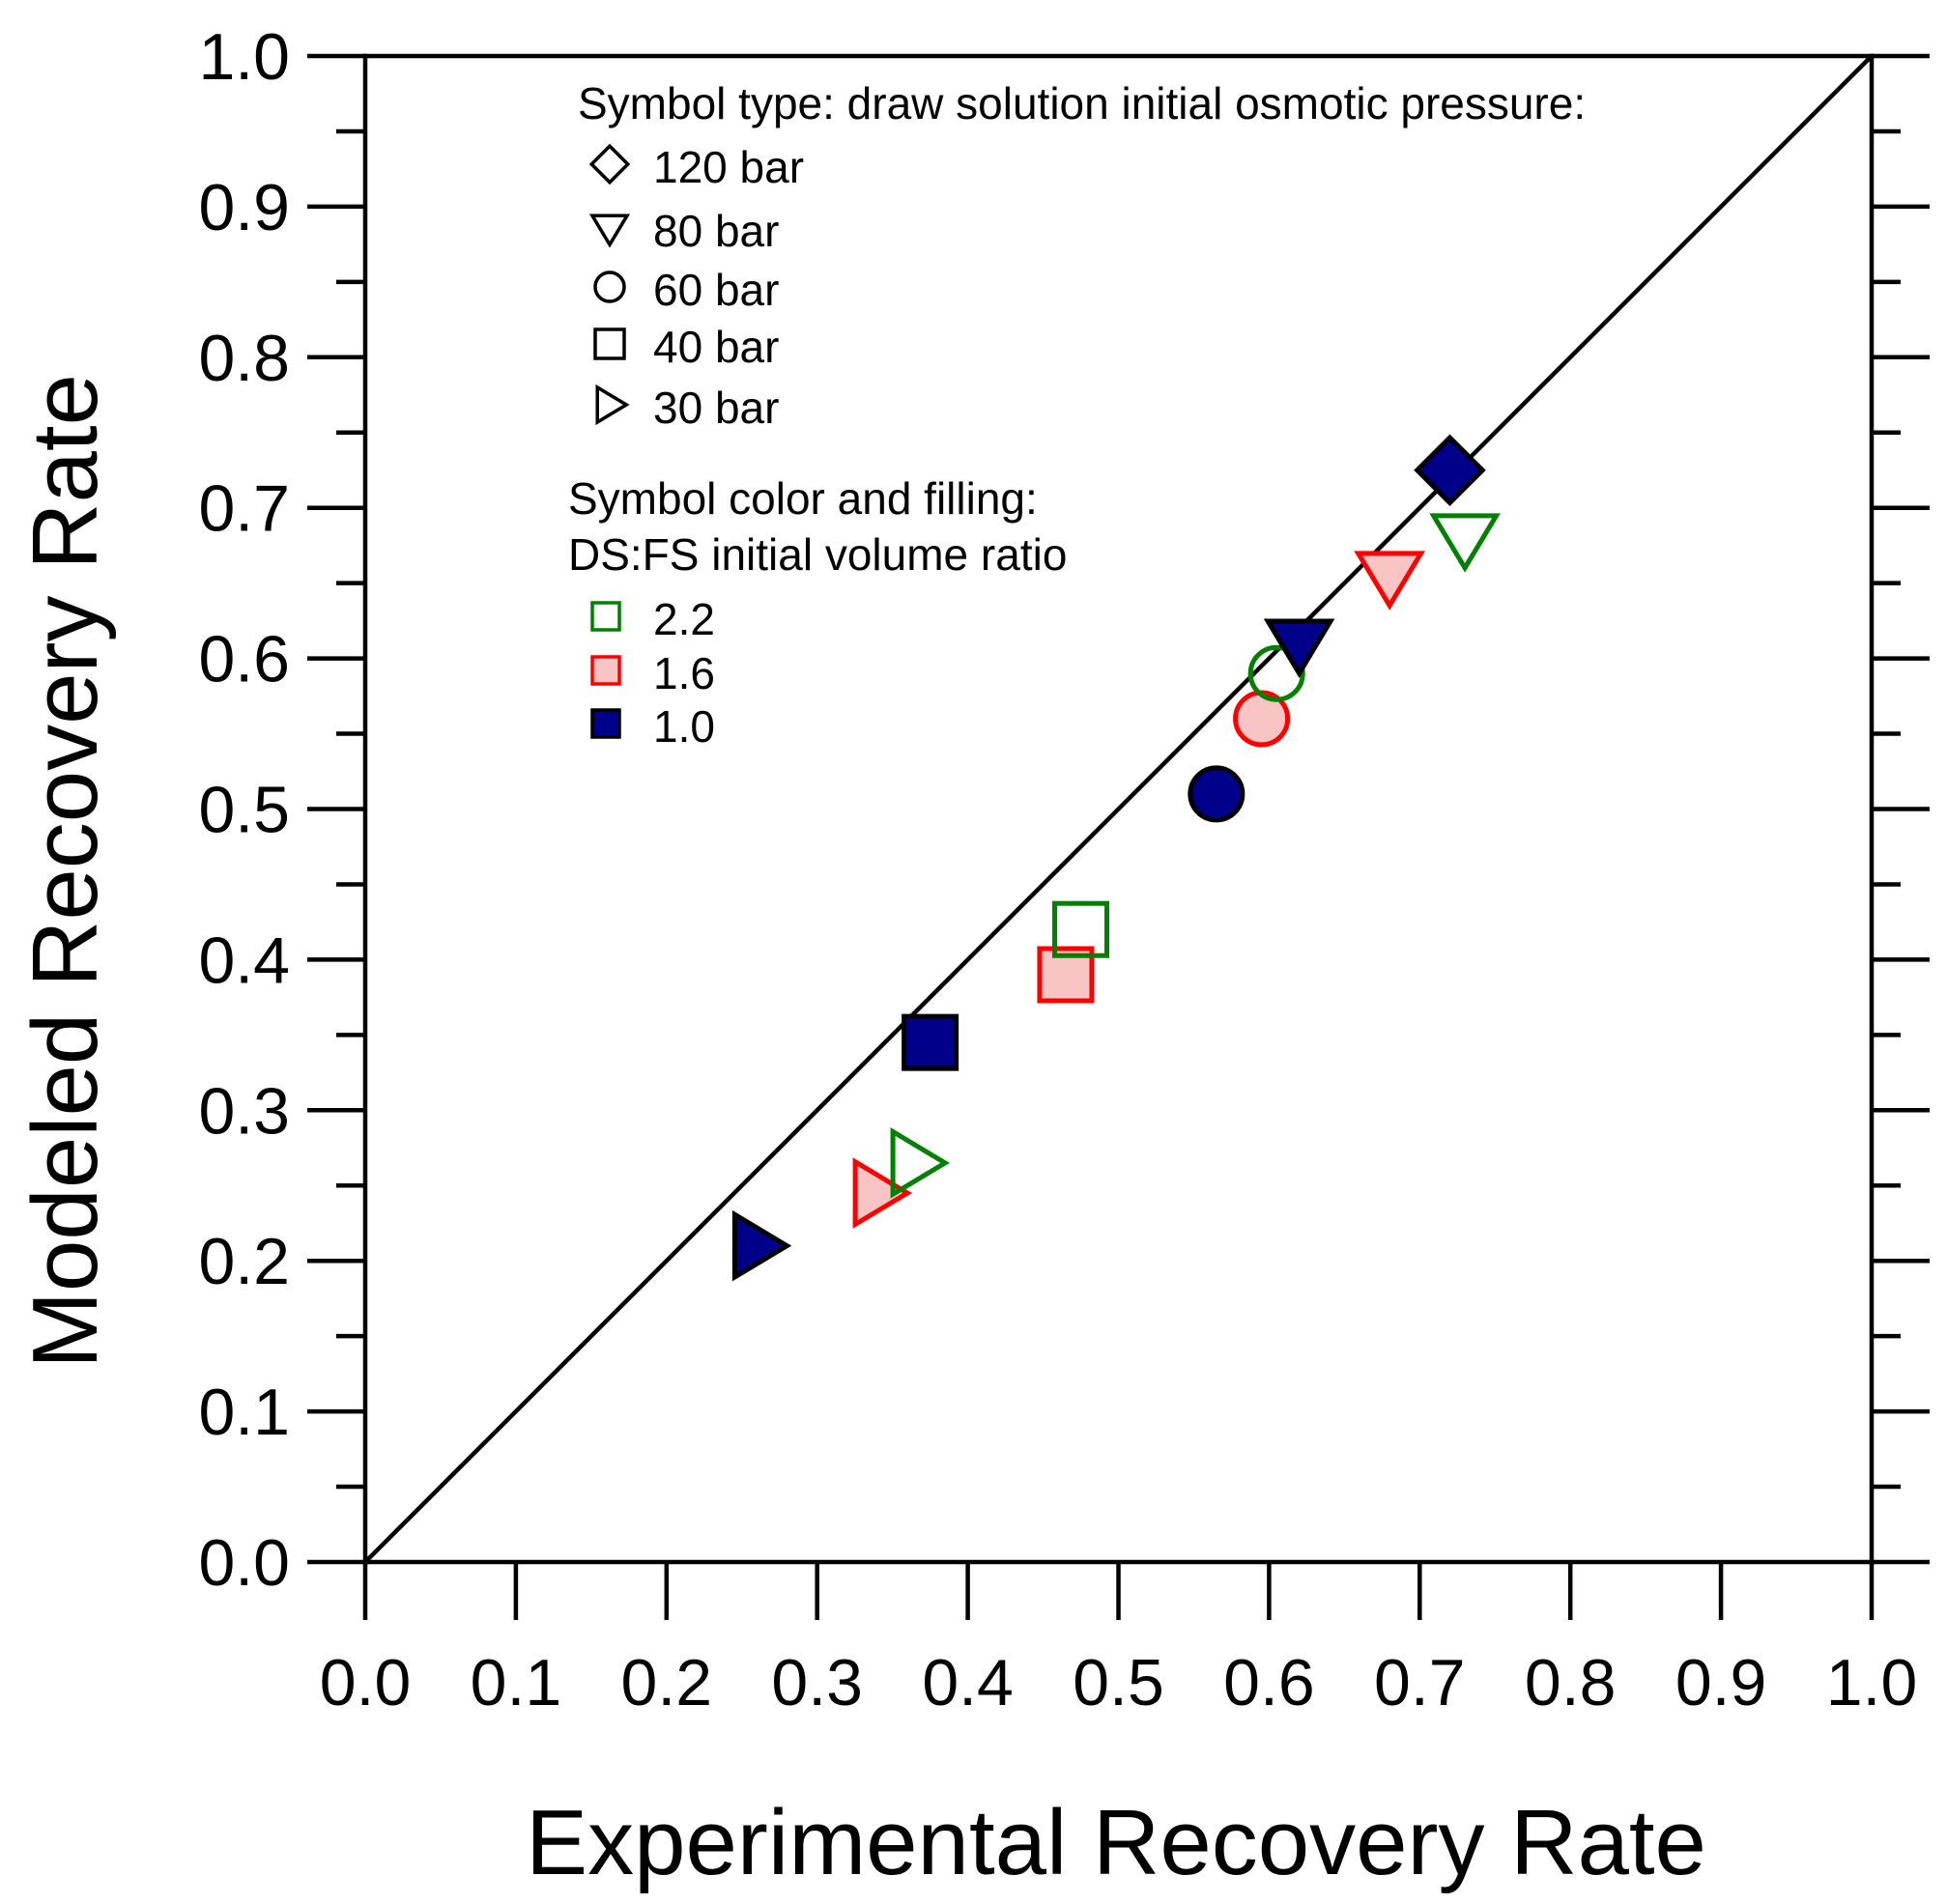 Image resolution: width=1947 pixels, height=1904 pixels. What do you see at coordinates (716, 290) in the screenshot?
I see `legend-symbol-label: 60 bar` at bounding box center [716, 290].